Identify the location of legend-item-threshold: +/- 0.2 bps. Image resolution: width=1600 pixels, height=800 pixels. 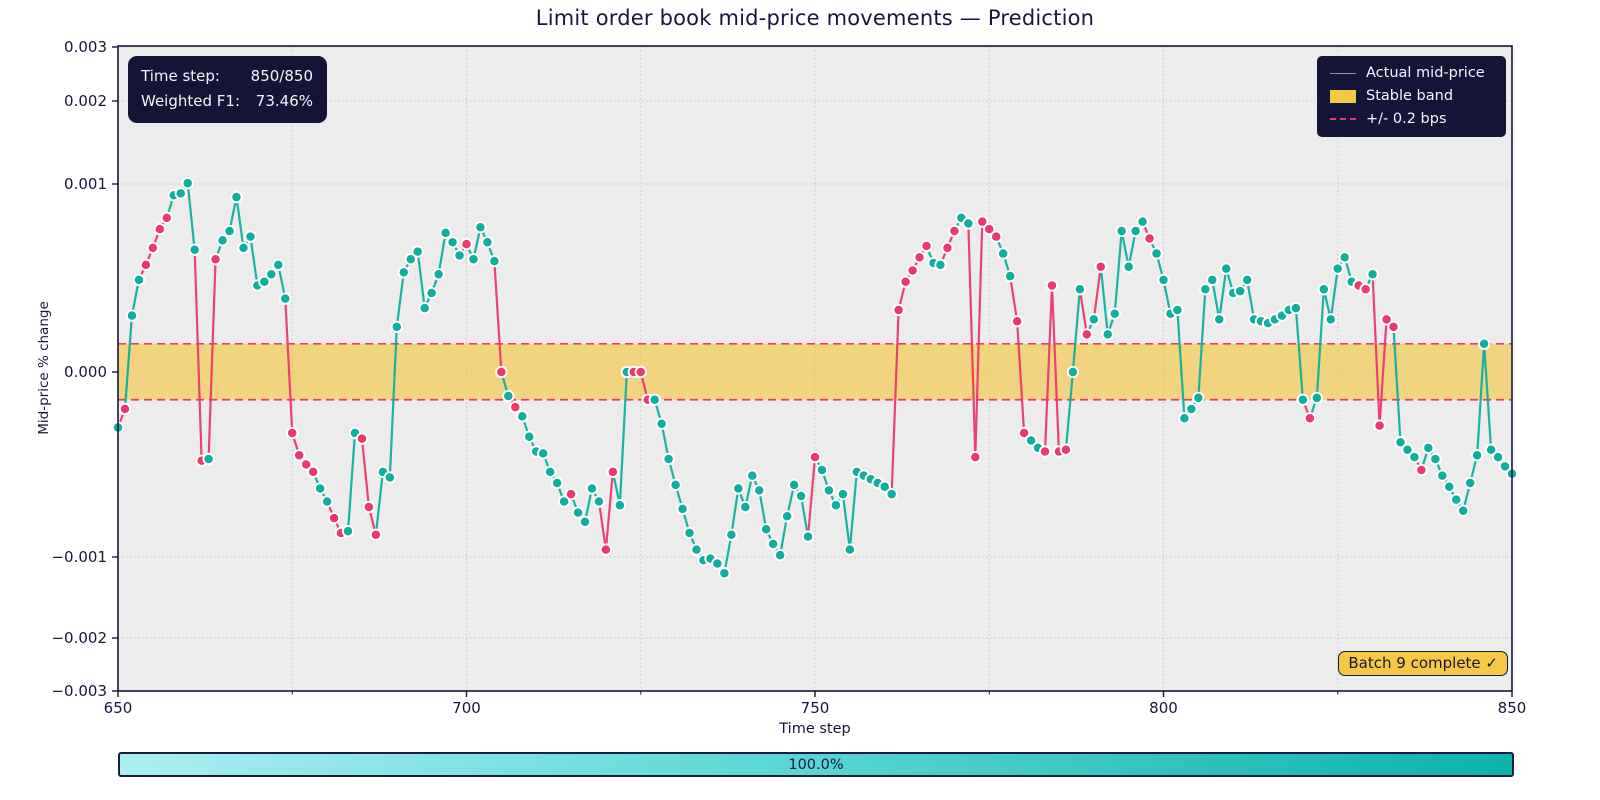
(1410, 119).